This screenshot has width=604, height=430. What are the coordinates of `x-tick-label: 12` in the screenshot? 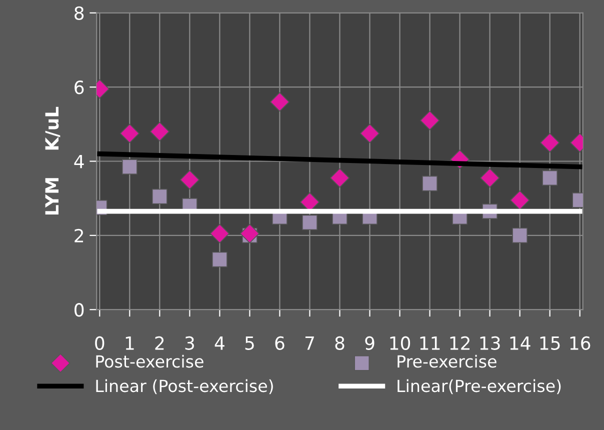 It's located at (460, 343).